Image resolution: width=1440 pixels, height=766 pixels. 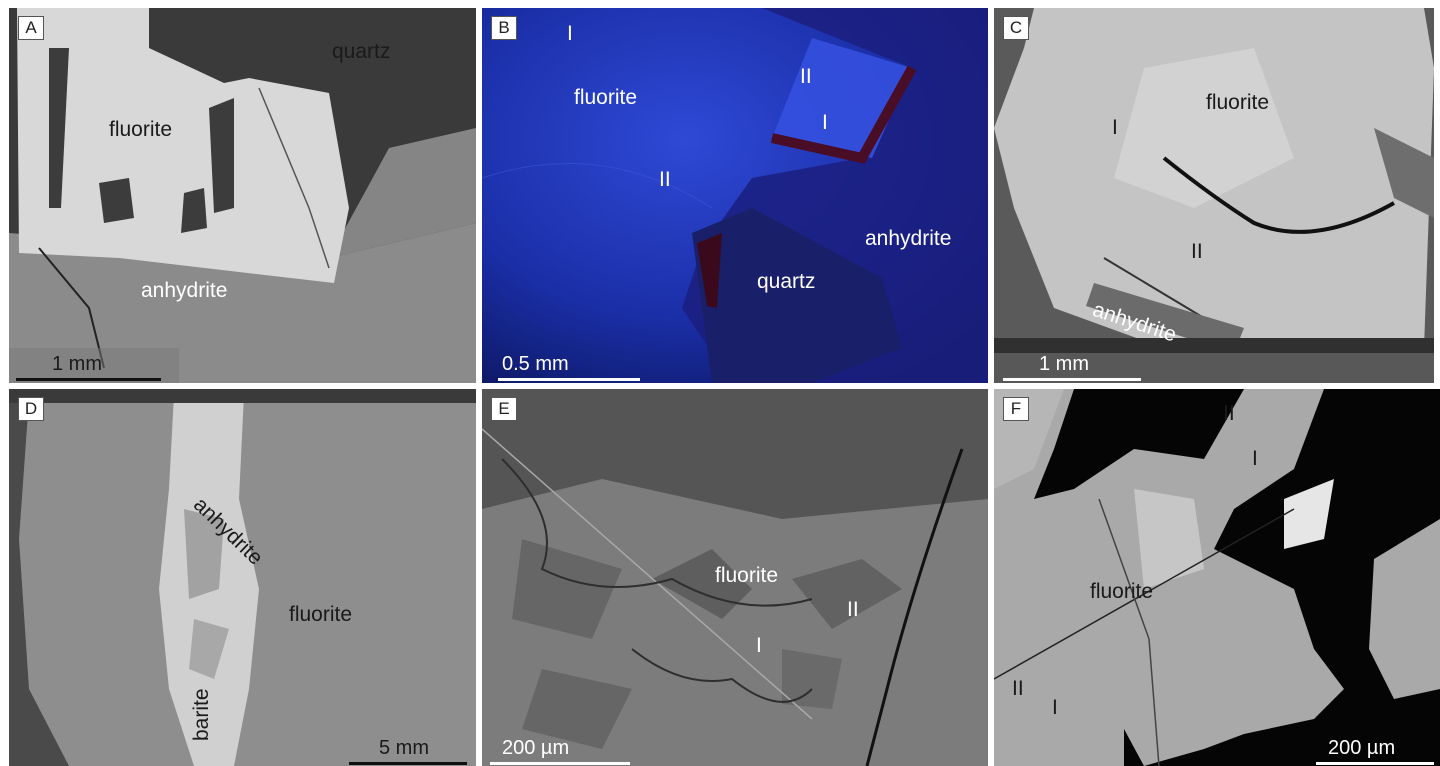 What do you see at coordinates (1016, 409) in the screenshot?
I see `panel-f-letter: F` at bounding box center [1016, 409].